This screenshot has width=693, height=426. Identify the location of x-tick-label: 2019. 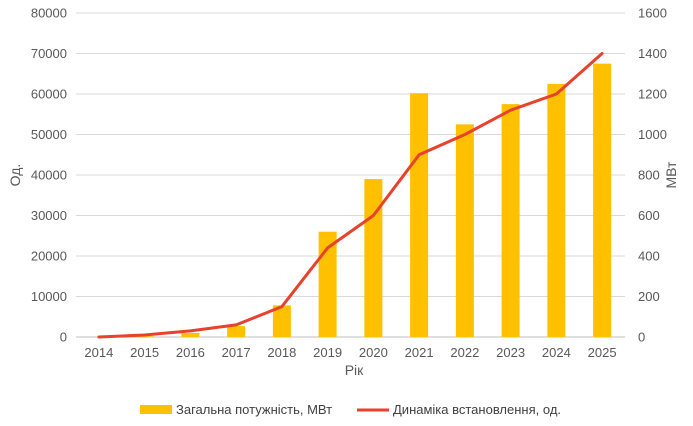
(327, 352).